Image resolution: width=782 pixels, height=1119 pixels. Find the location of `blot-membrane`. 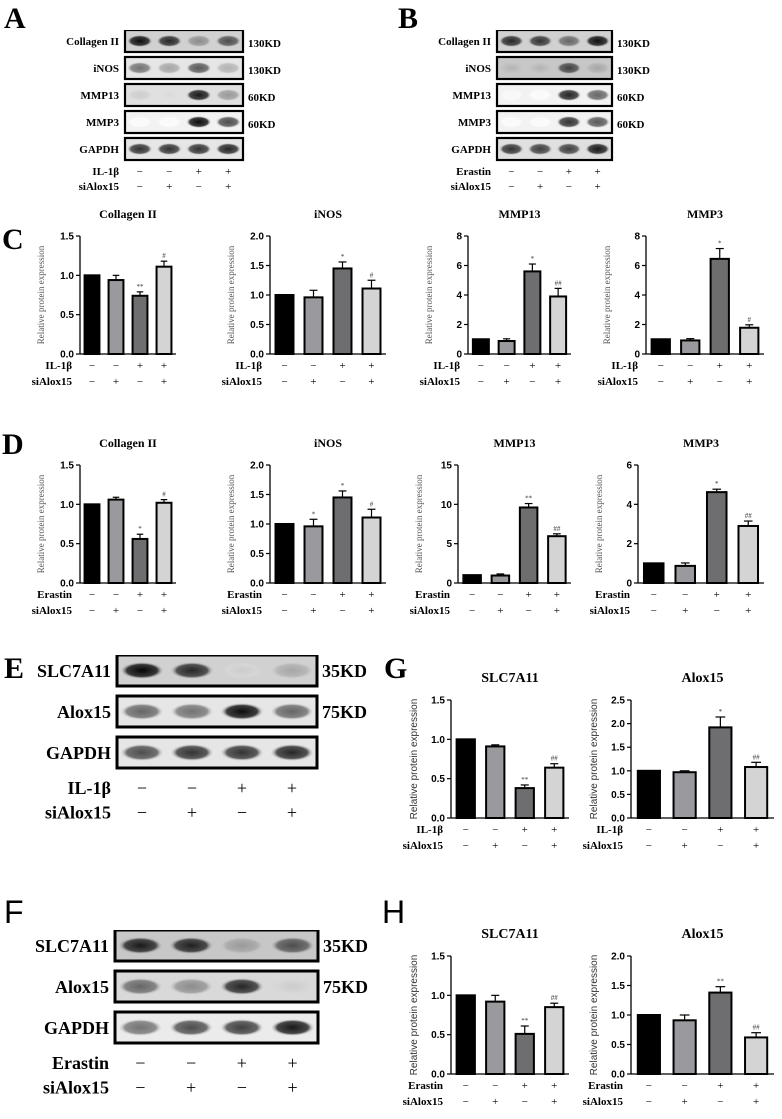

blot-membrane is located at coordinates (554, 122).